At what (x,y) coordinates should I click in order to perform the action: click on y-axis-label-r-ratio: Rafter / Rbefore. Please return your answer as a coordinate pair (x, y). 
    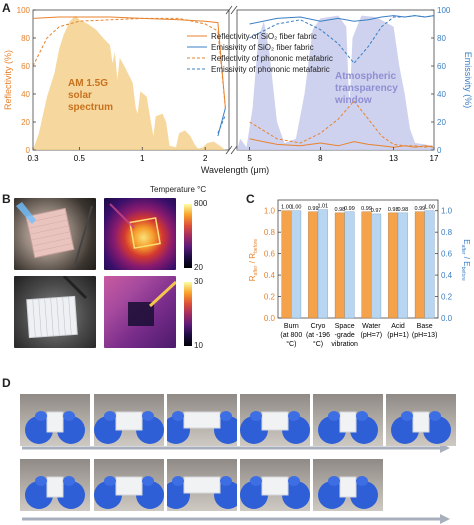
    Looking at the image, I should click on (253, 260).